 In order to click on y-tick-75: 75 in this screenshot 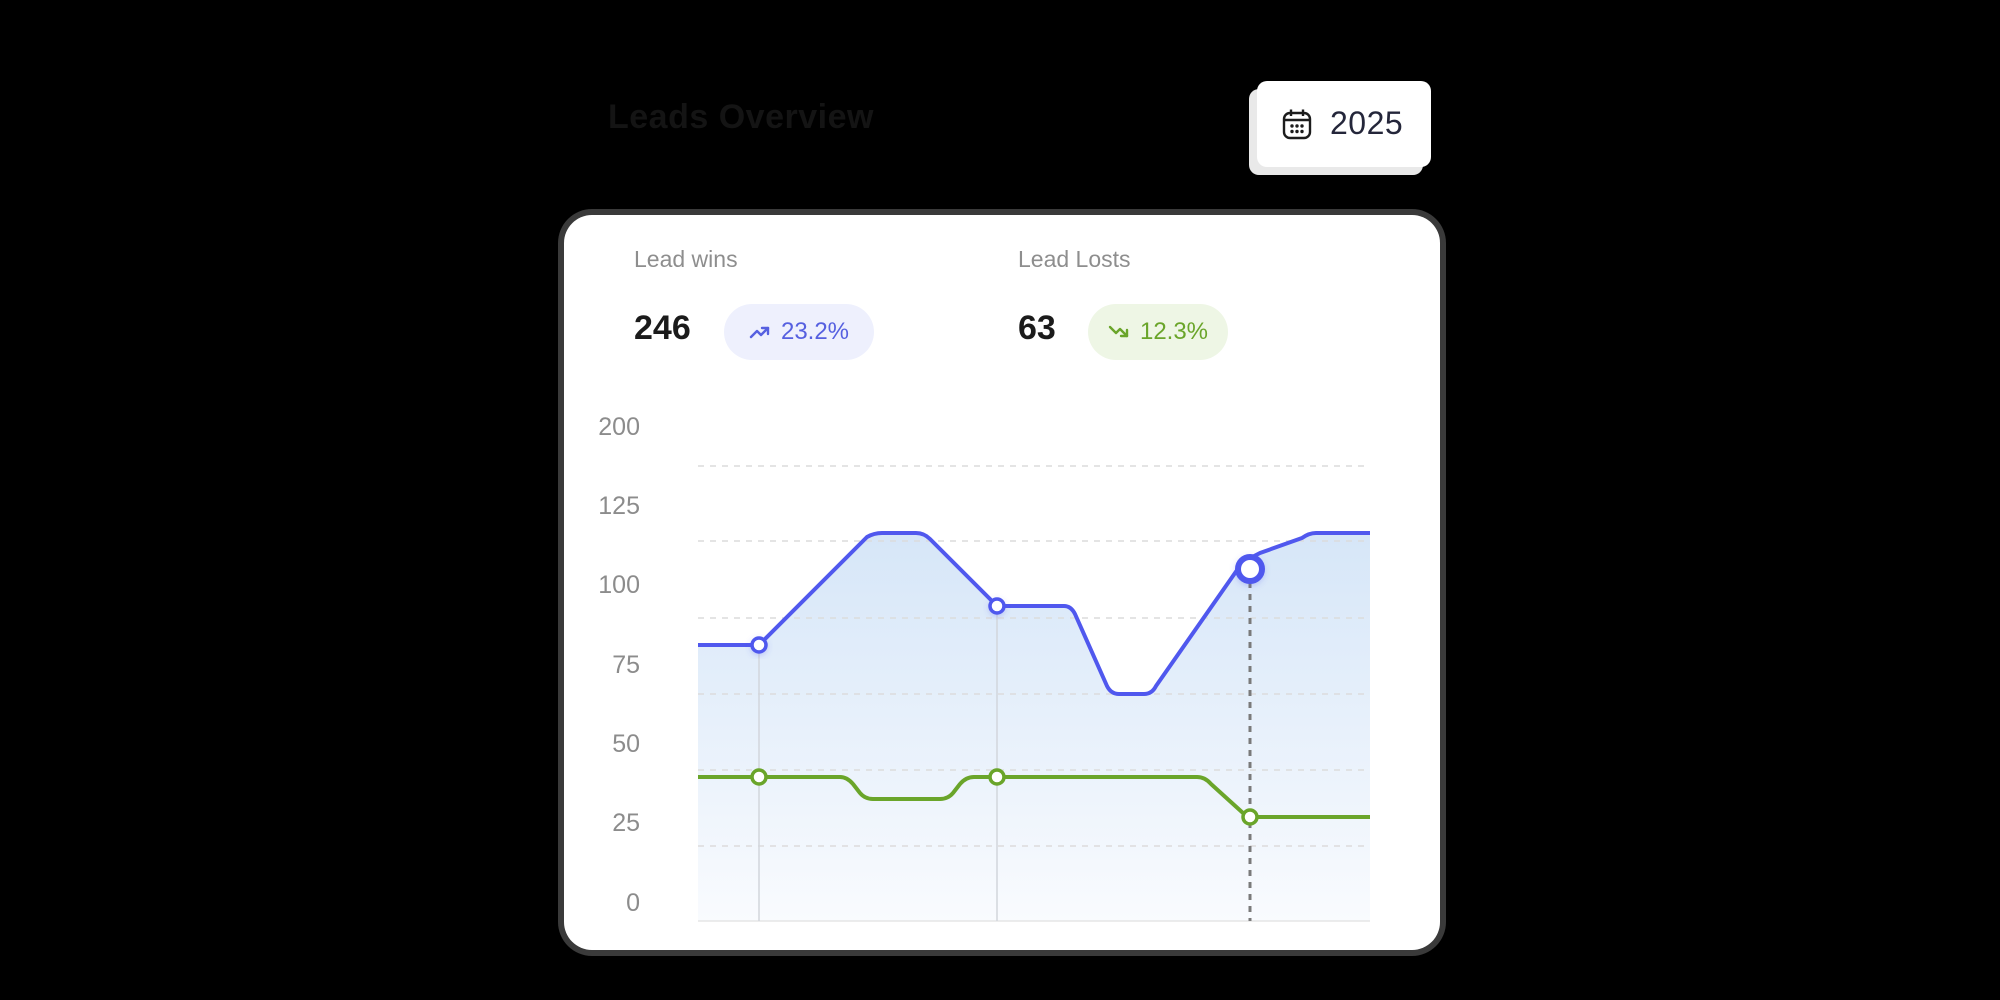, I will do `click(626, 665)`.